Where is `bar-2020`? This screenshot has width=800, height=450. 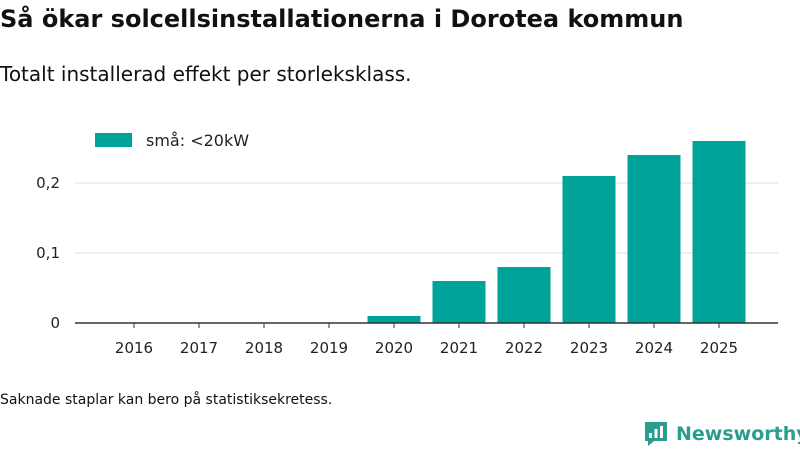 bar-2020 is located at coordinates (394, 319).